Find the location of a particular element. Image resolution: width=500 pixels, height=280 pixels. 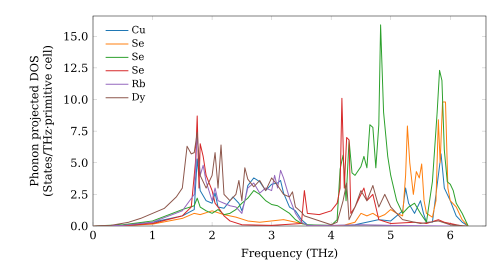

x-tick-label: 5 is located at coordinates (391, 235).